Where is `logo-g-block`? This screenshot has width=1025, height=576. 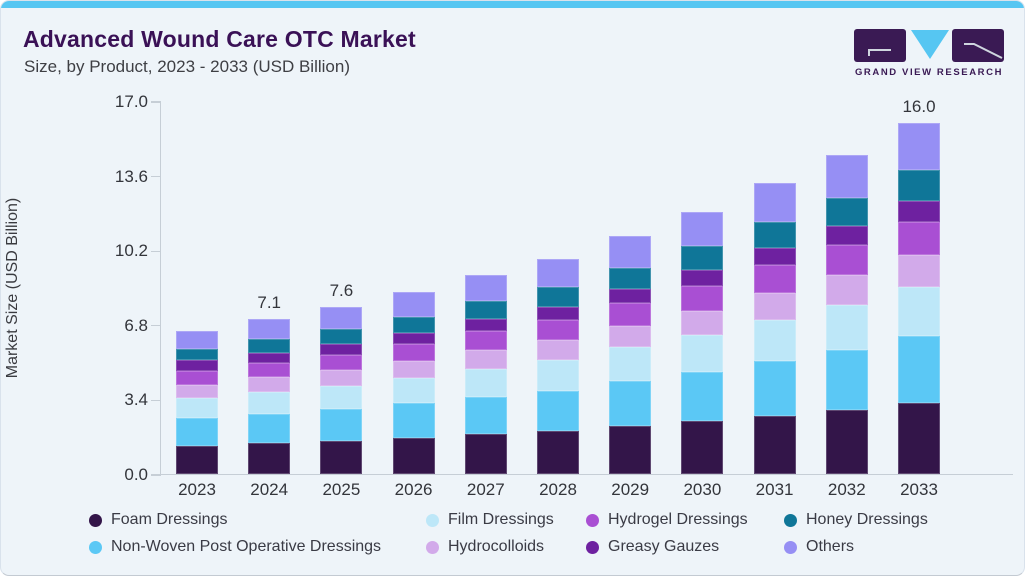
logo-g-block is located at coordinates (880, 45).